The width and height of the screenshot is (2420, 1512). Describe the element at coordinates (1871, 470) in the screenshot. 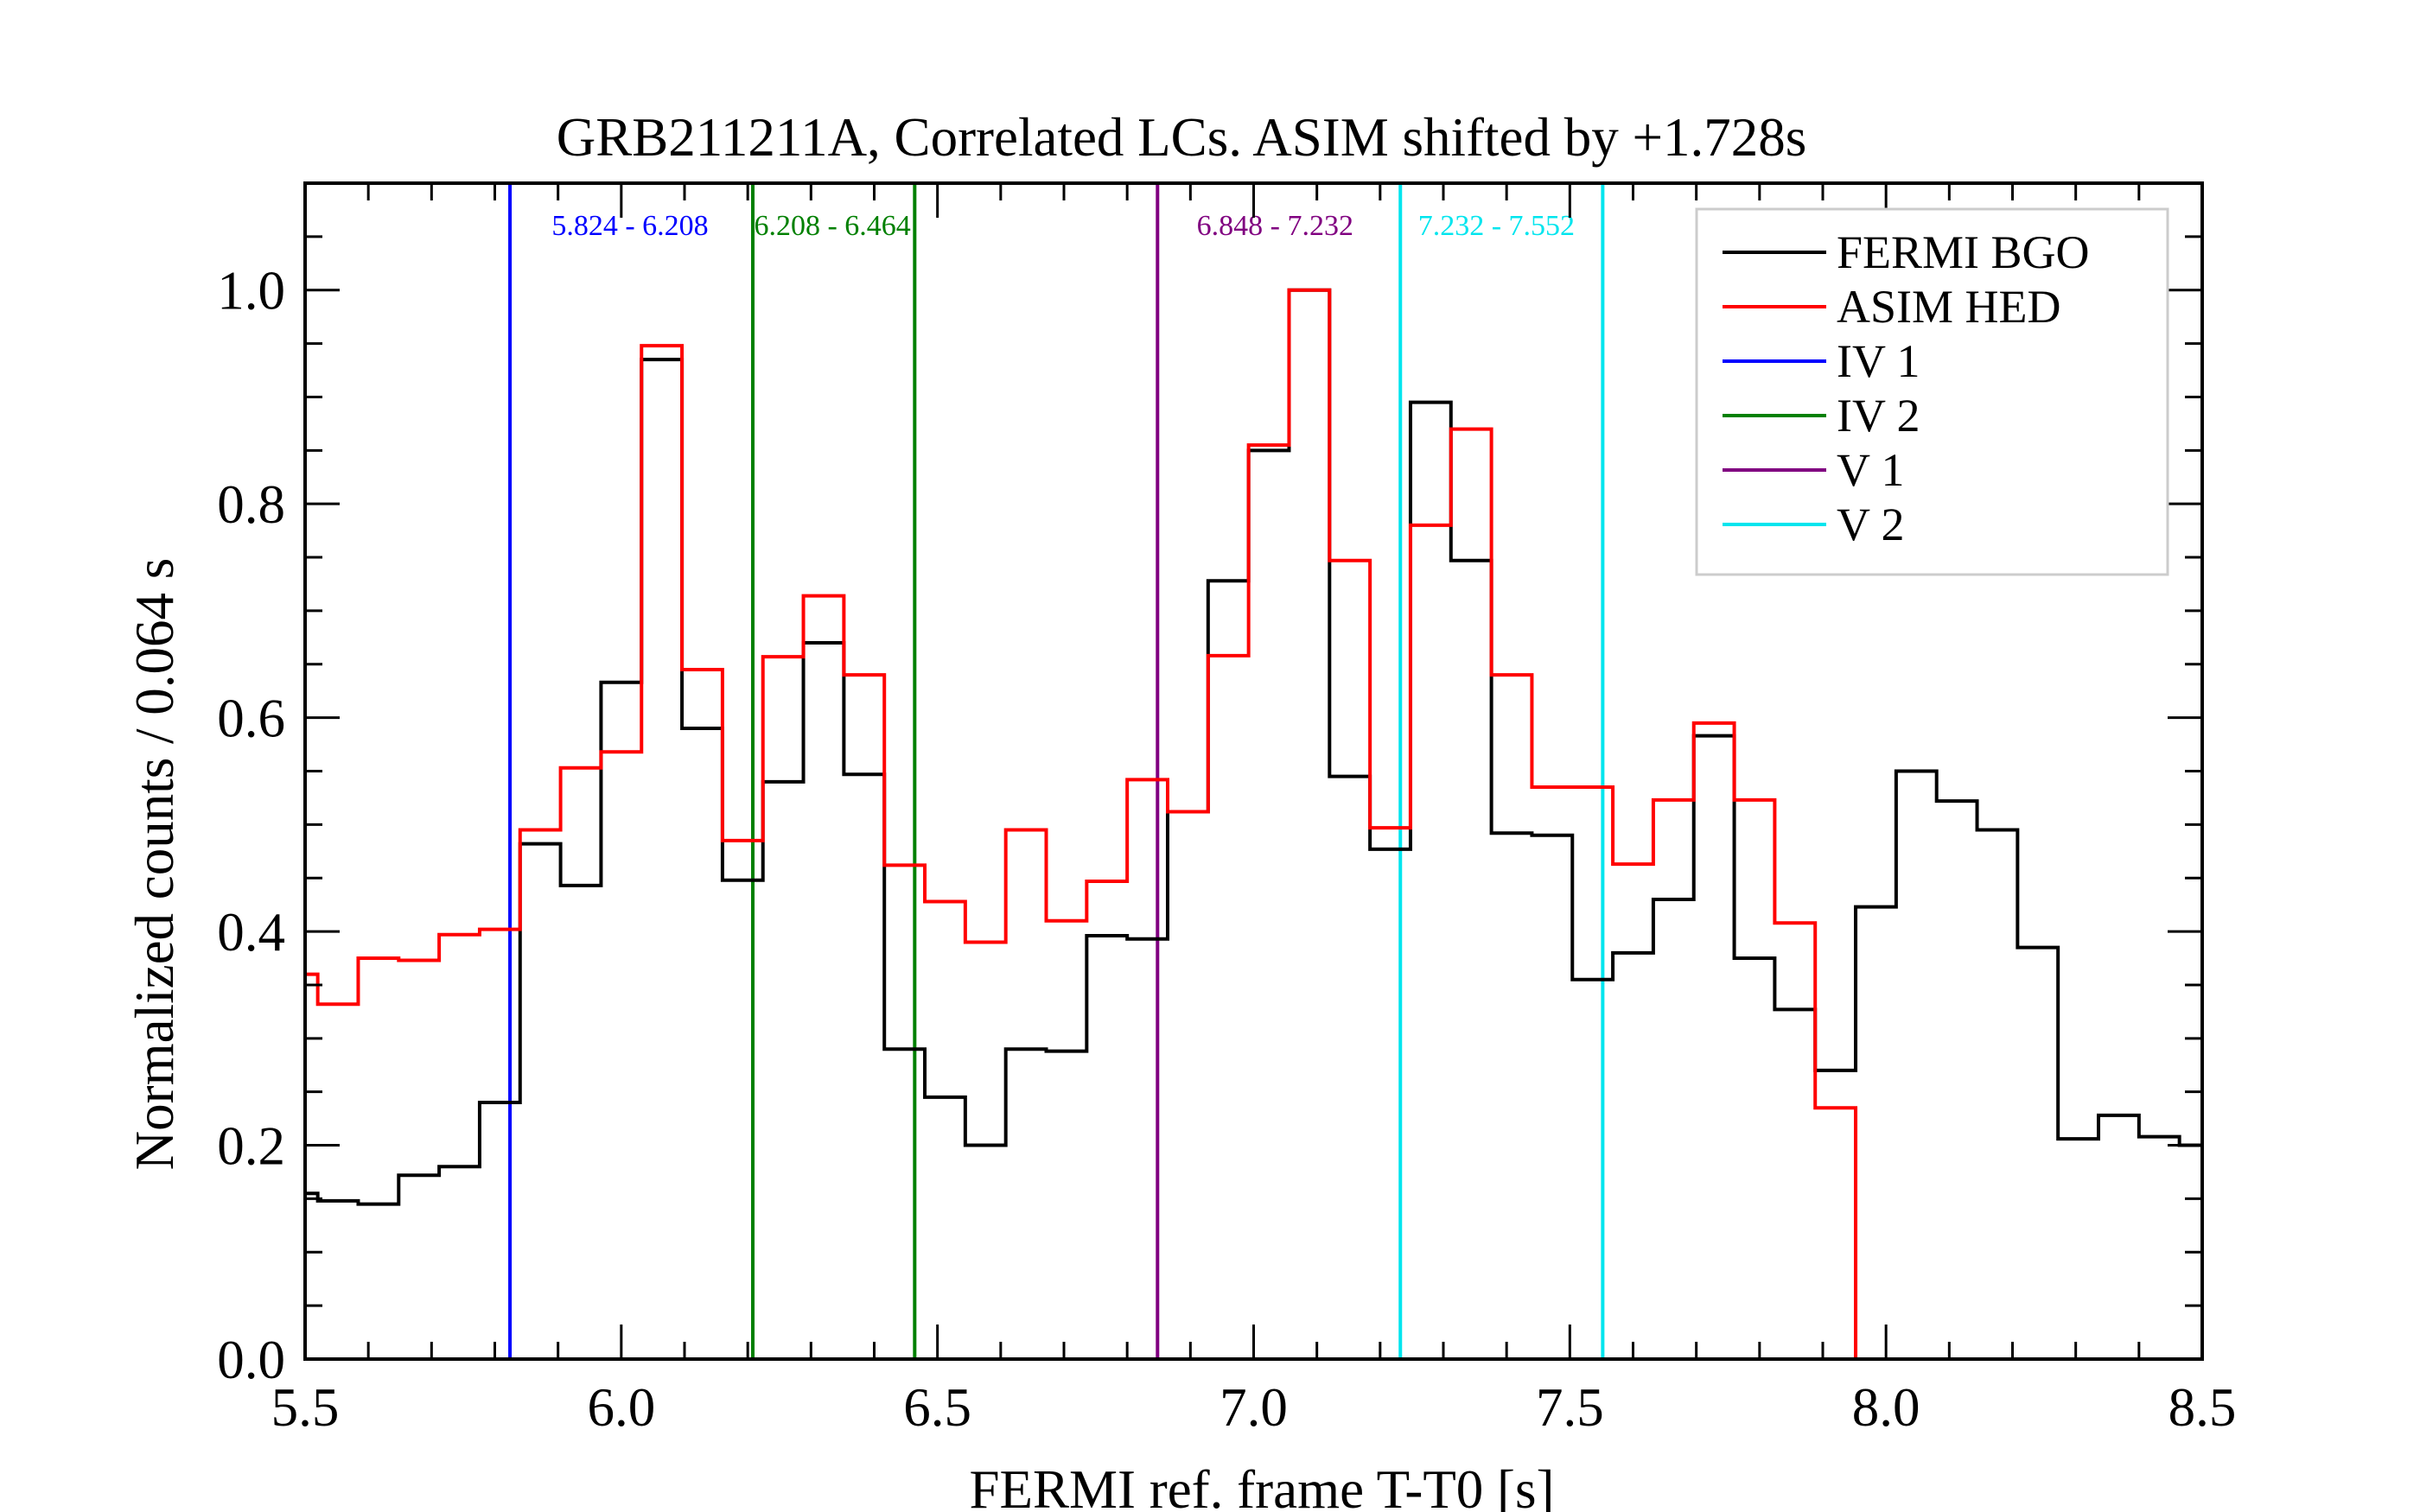

I see `legend-label: V 1` at that location.